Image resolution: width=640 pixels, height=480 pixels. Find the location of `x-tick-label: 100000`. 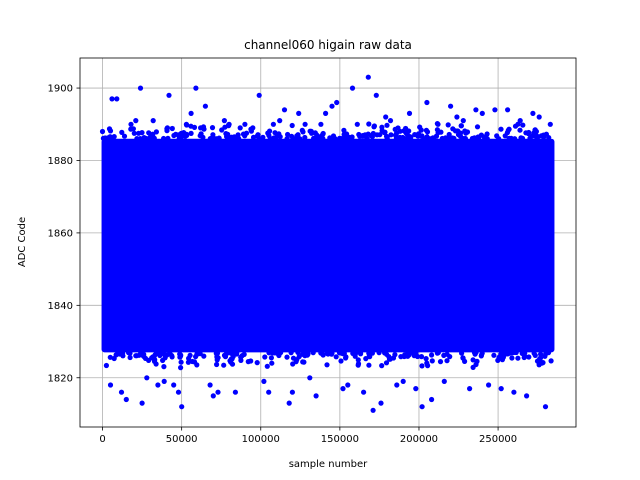

x-tick-label: 100000 is located at coordinates (261, 439).